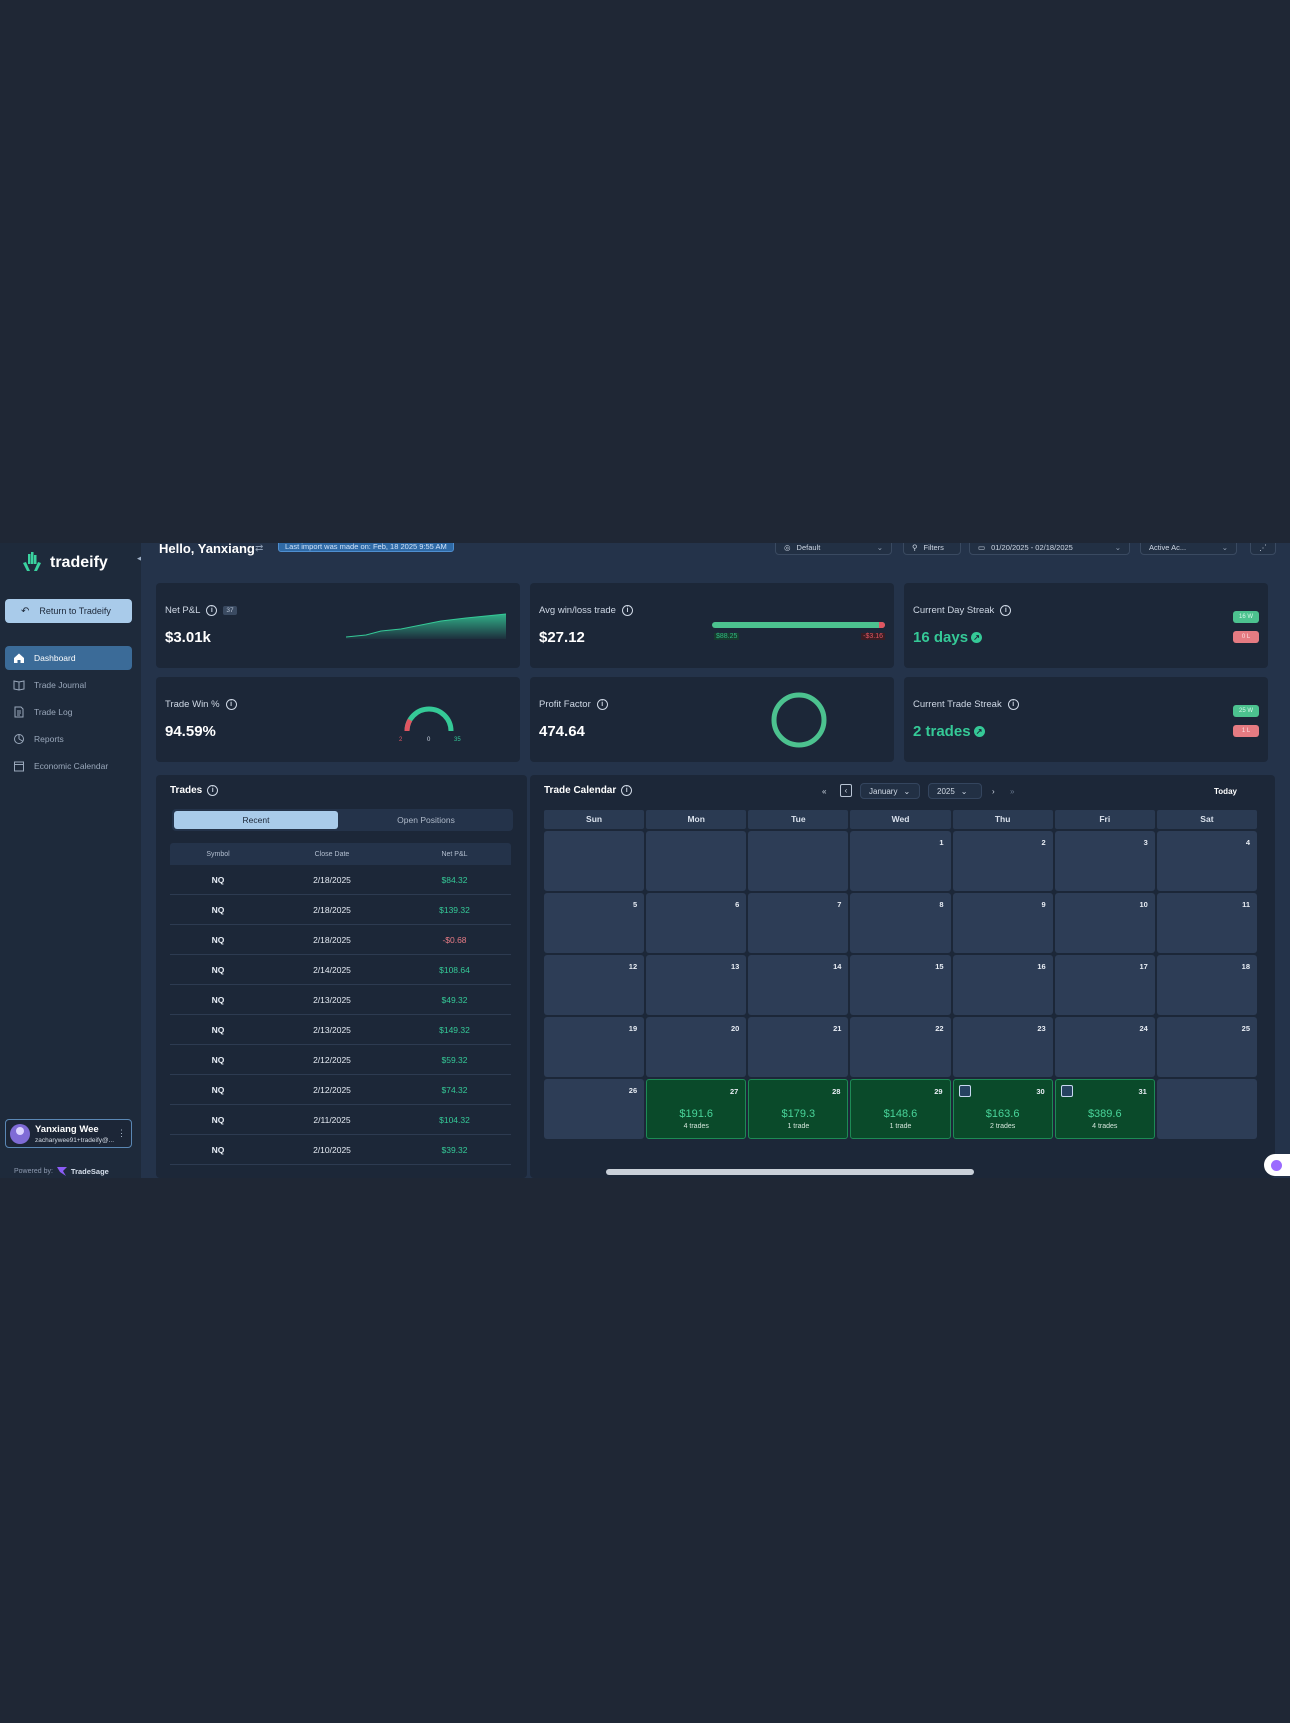 The image size is (1290, 1723). Describe the element at coordinates (696, 1047) in the screenshot. I see `calendar-day-20: 20` at that location.